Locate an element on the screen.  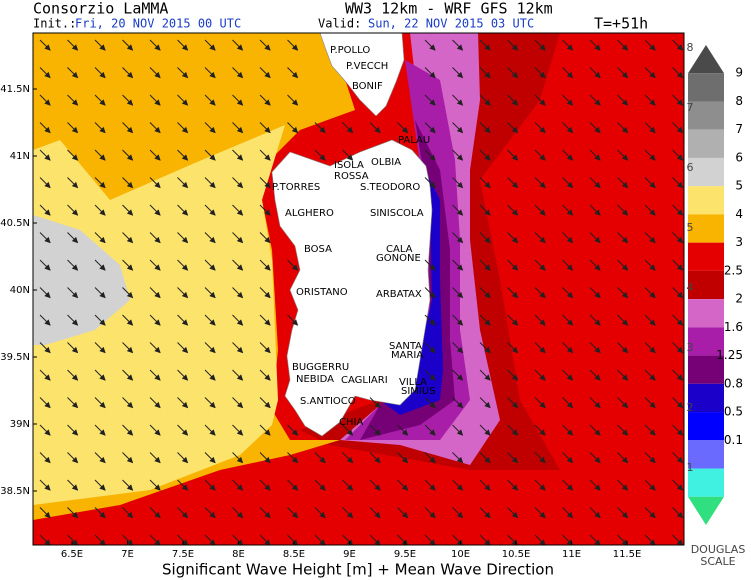
place-name: ROSSA is located at coordinates (351, 176).